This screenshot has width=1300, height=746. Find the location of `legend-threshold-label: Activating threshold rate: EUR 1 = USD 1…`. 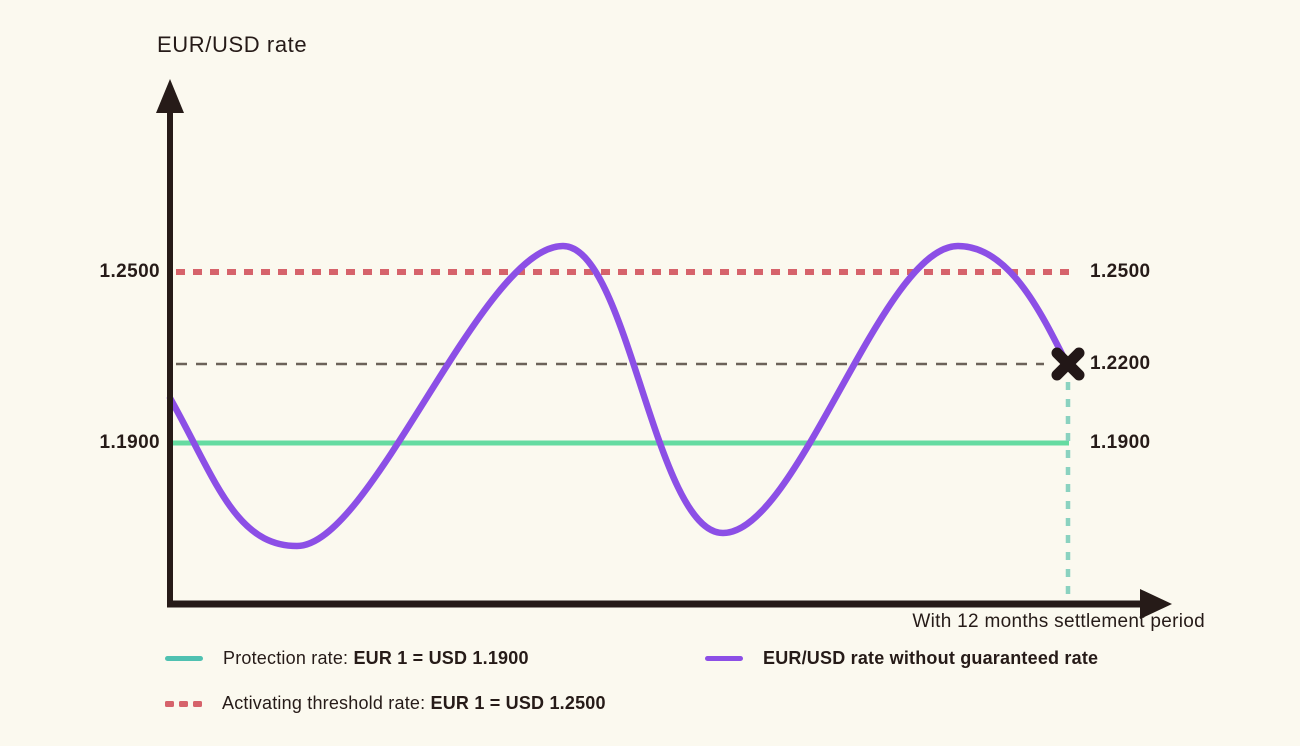

legend-threshold-label: Activating threshold rate: EUR 1 = USD 1… is located at coordinates (414, 703).